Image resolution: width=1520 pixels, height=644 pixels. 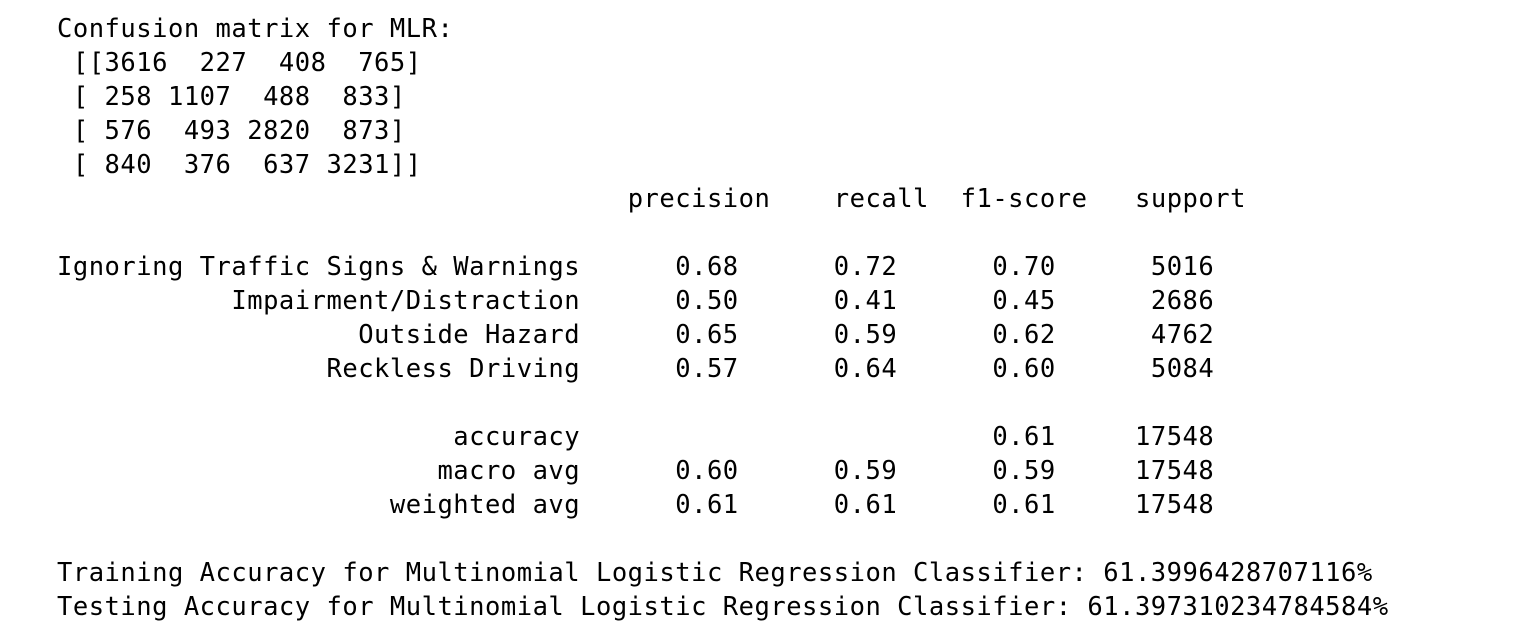 I want to click on summary-label: macro avg, so click(x=319, y=471).